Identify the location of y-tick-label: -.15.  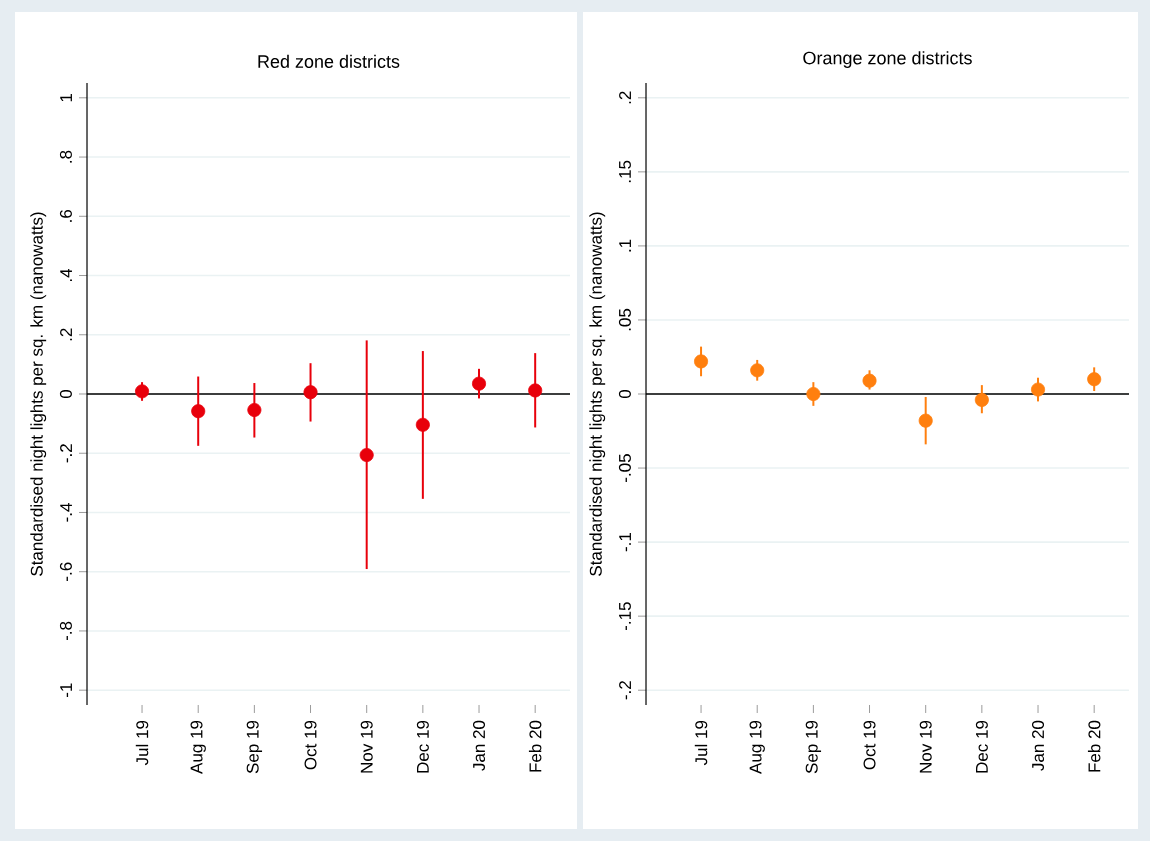
(625, 616).